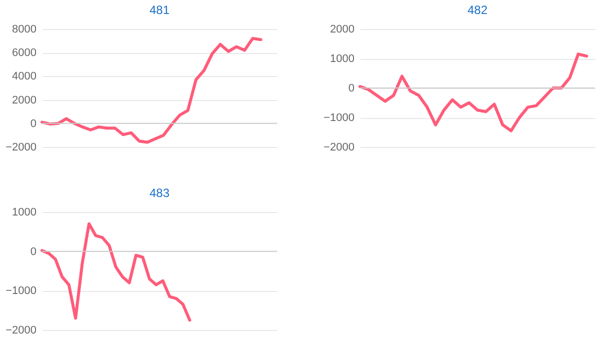 The image size is (609, 351). I want to click on y-tick-label: 4000, so click(24, 76).